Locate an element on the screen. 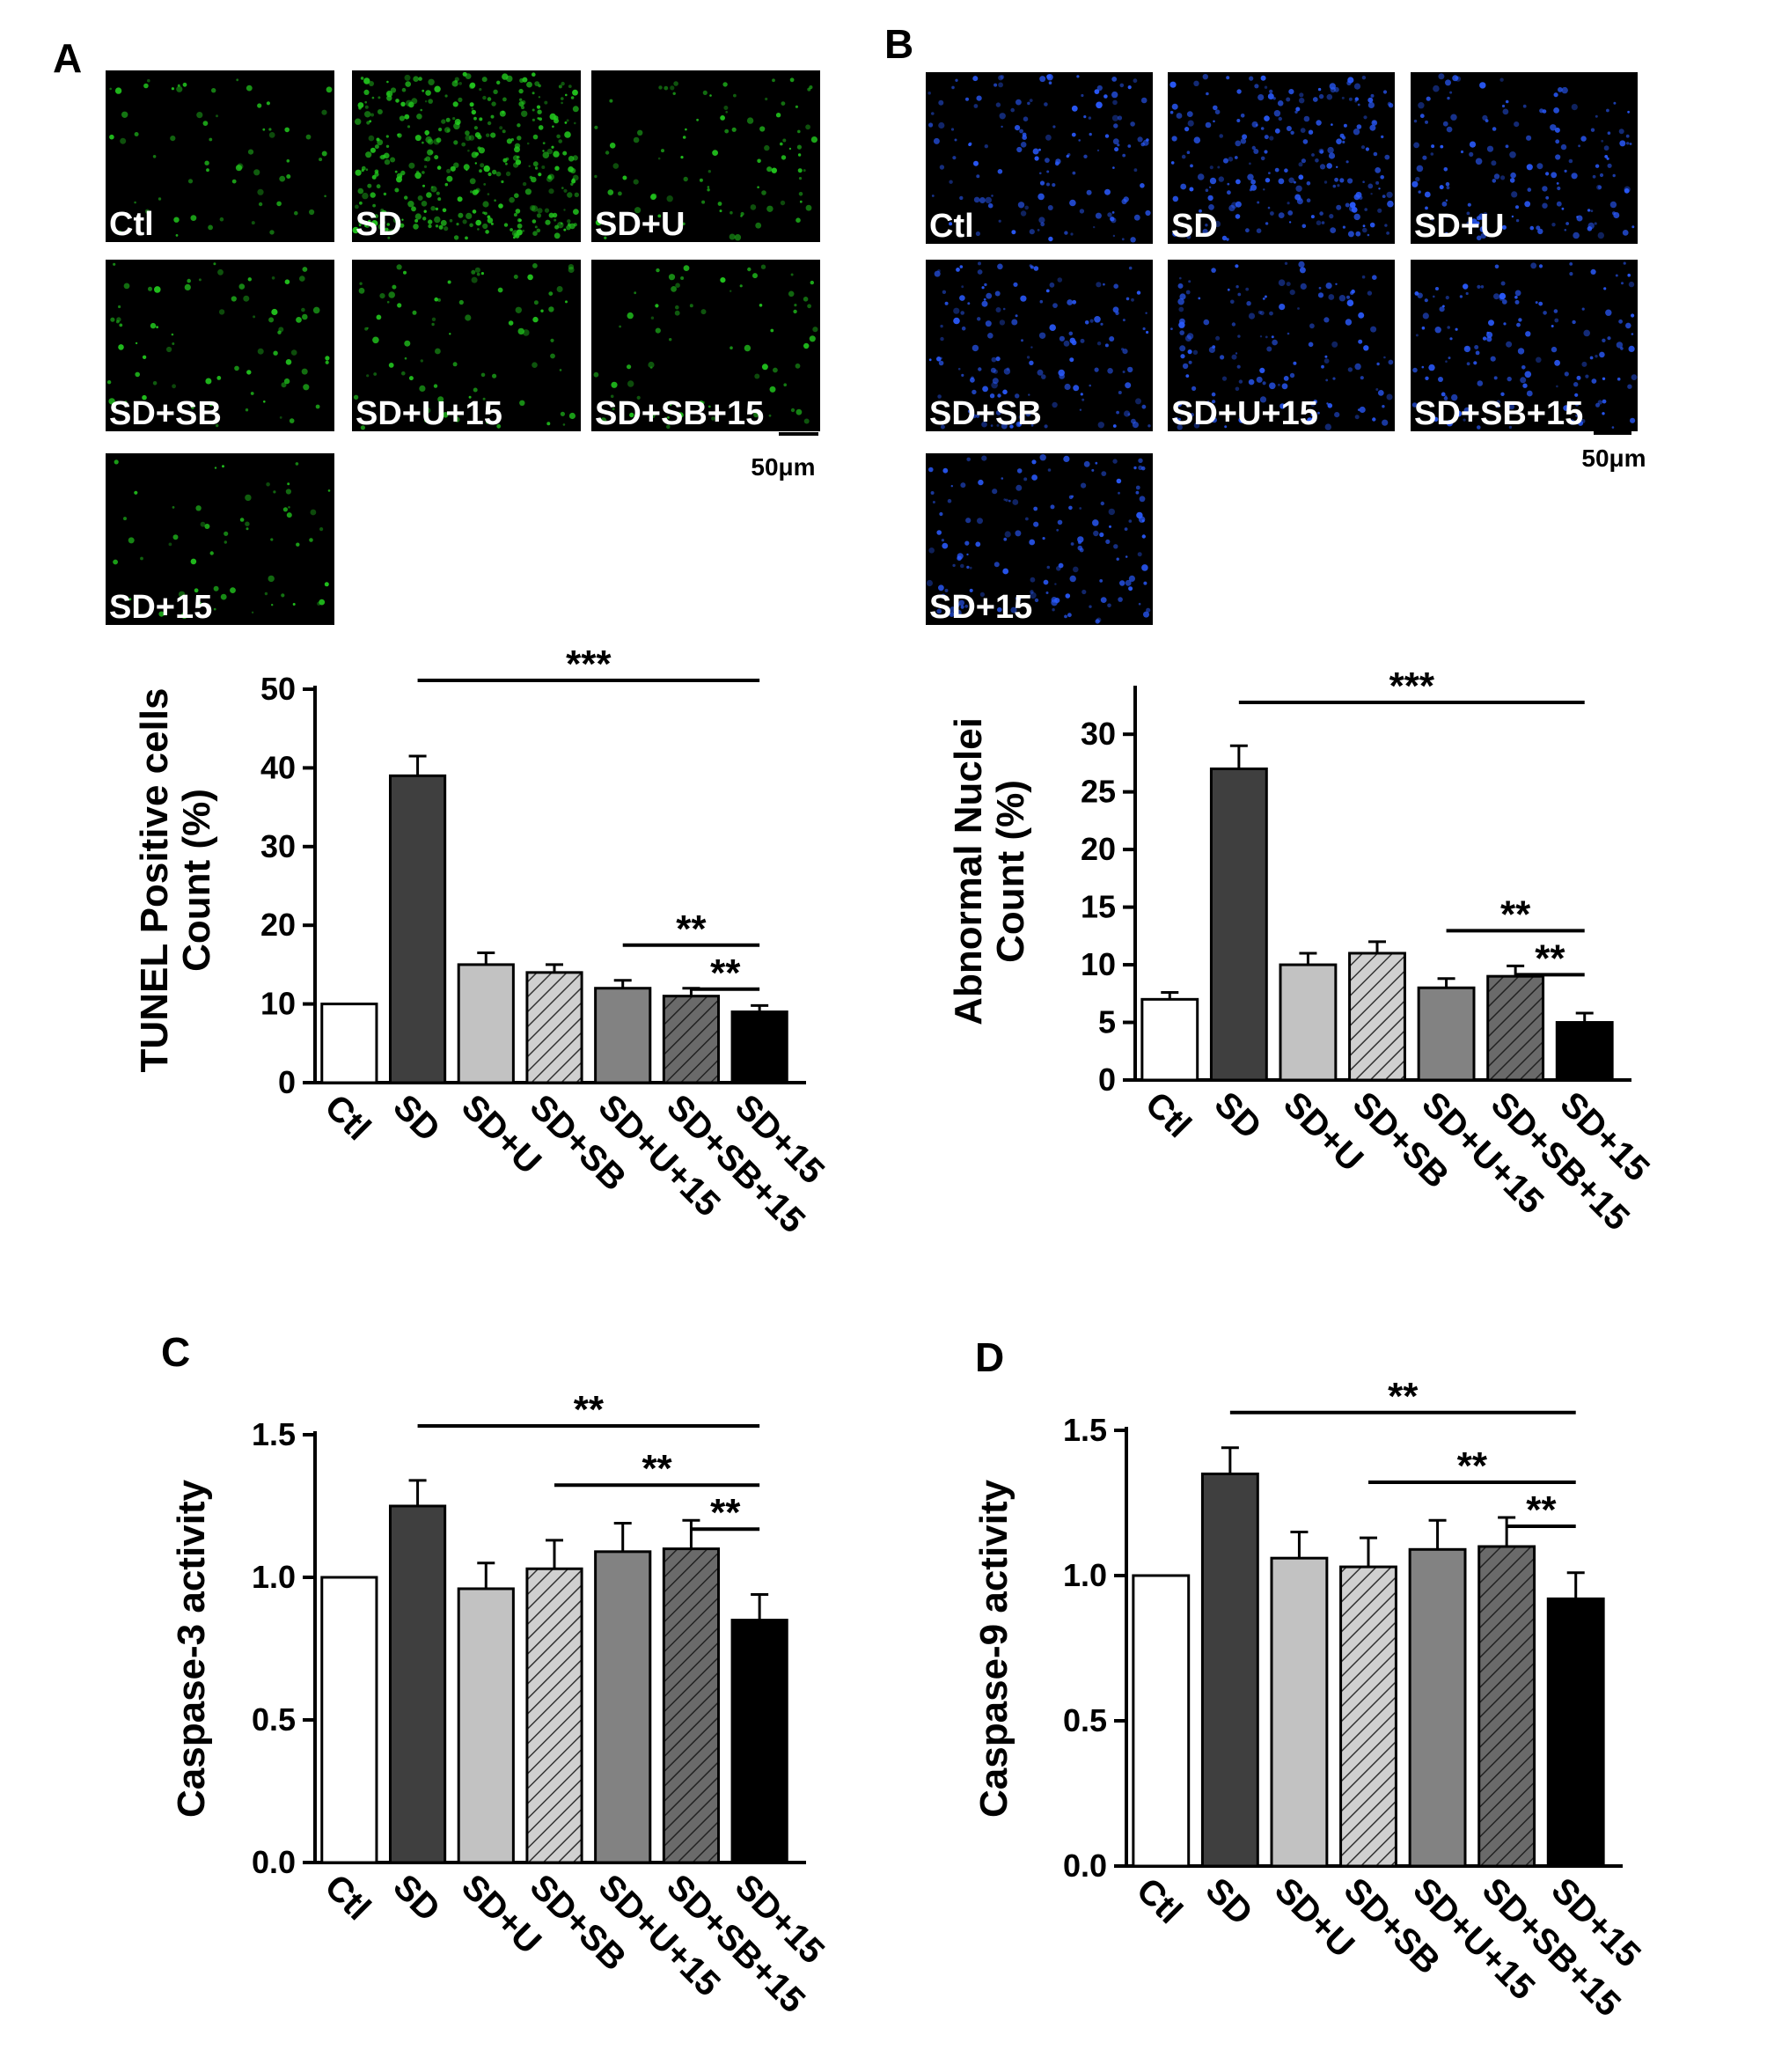 The height and width of the screenshot is (2072, 1767). y-tick-label: 0.5 is located at coordinates (1085, 1720).